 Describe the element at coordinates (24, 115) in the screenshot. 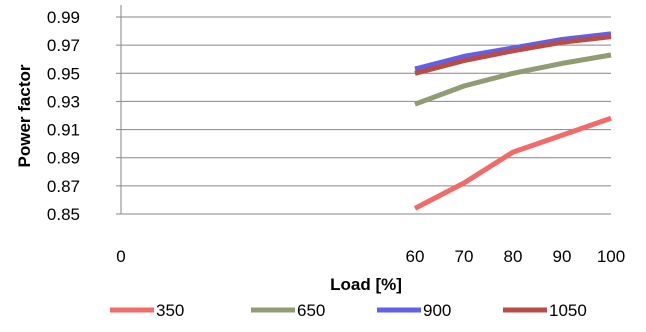

I see `y-axis-title: Power factor` at that location.